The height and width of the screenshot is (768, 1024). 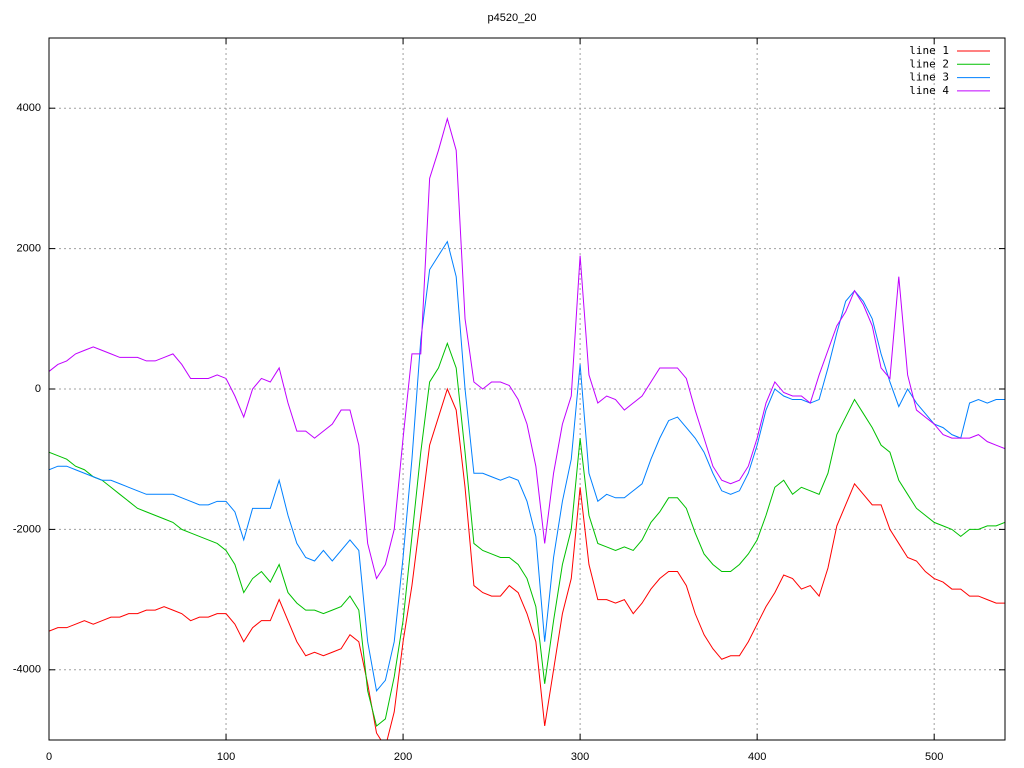 What do you see at coordinates (934, 757) in the screenshot?
I see `x-tick-label: 500` at bounding box center [934, 757].